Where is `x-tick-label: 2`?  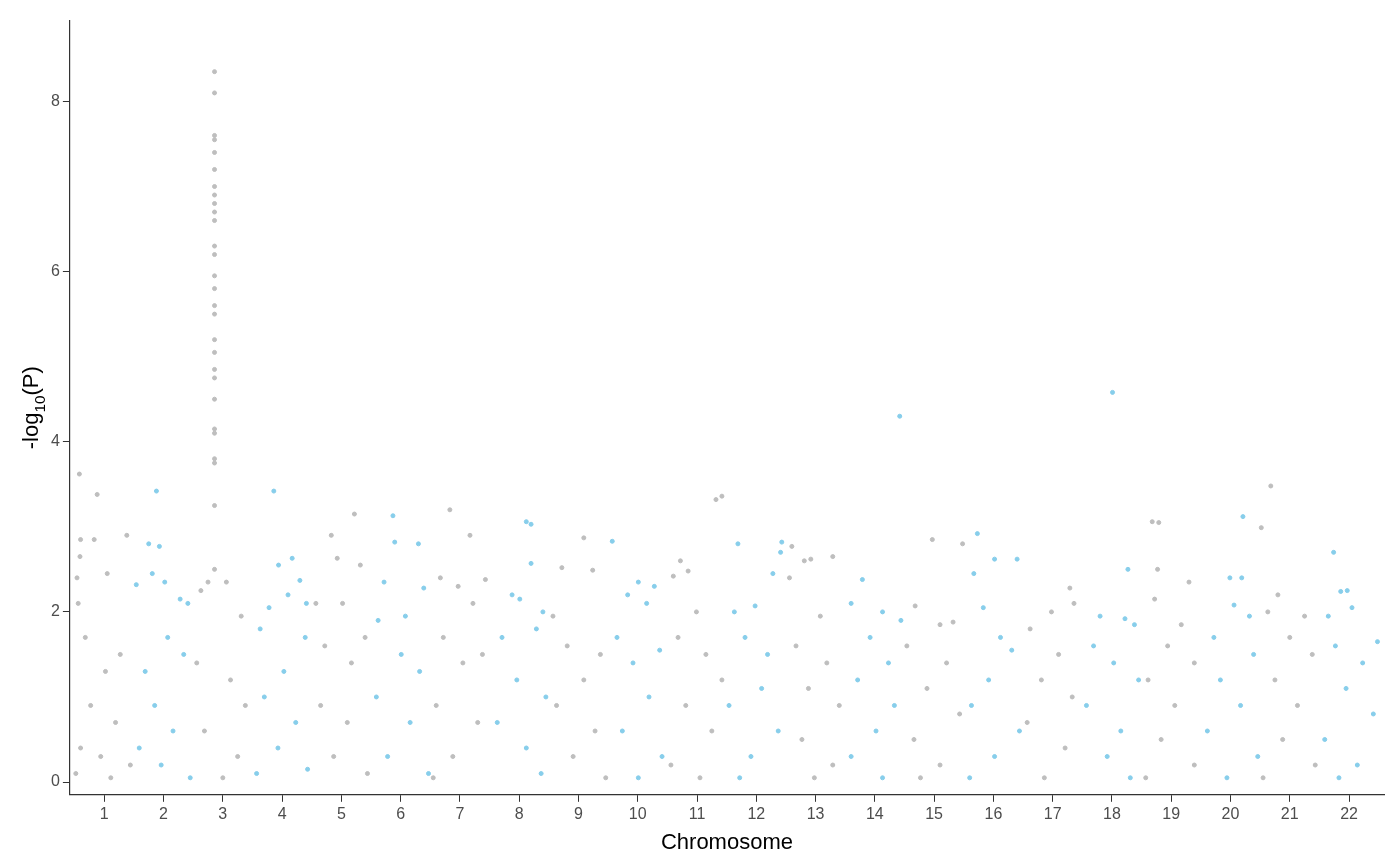
x-tick-label: 2 is located at coordinates (164, 813).